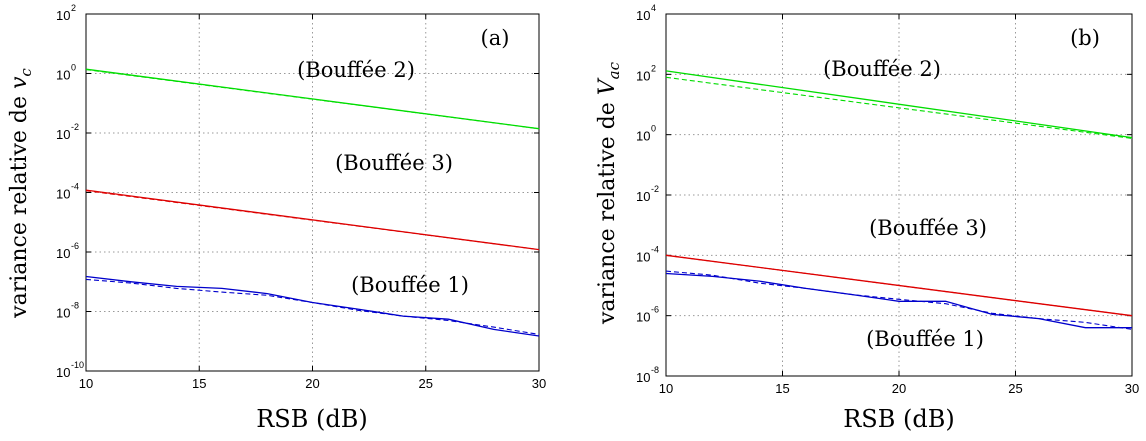 This screenshot has width=1146, height=441. Describe the element at coordinates (614, 70) in the screenshot. I see `y-axis-label-subscript: ac` at that location.